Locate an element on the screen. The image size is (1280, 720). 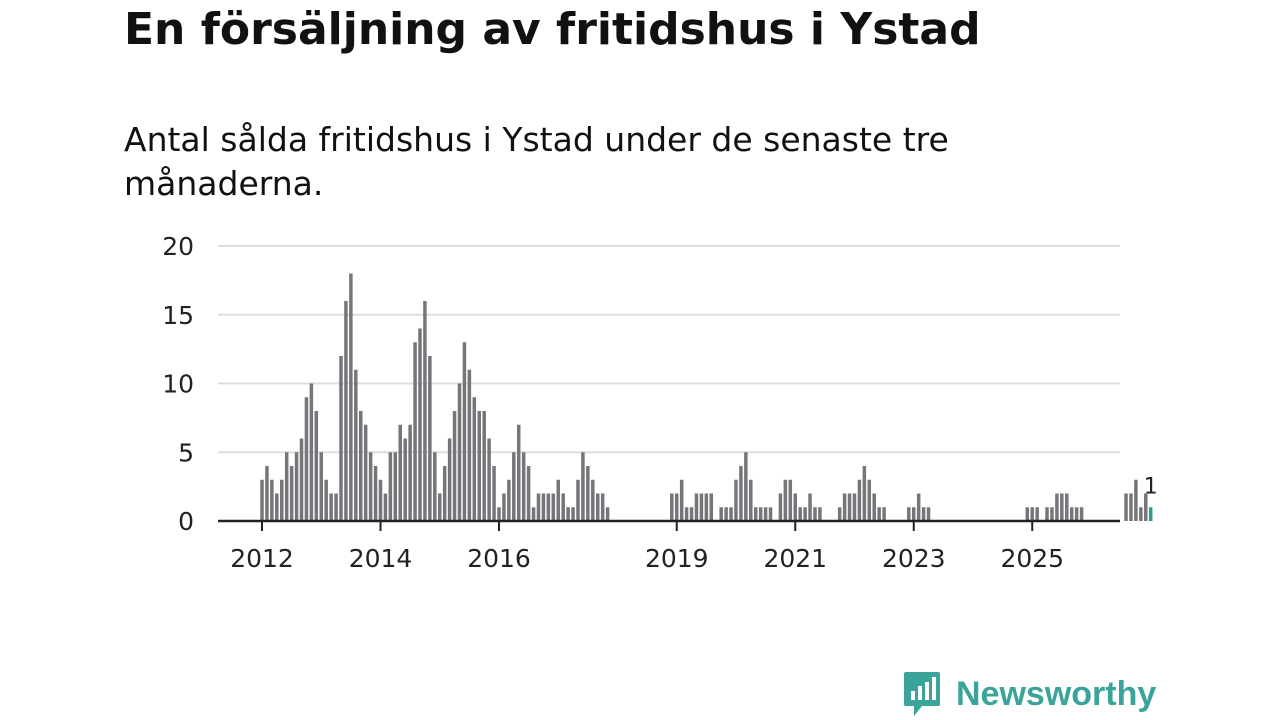
x-tick-label: 2014 is located at coordinates (381, 558).